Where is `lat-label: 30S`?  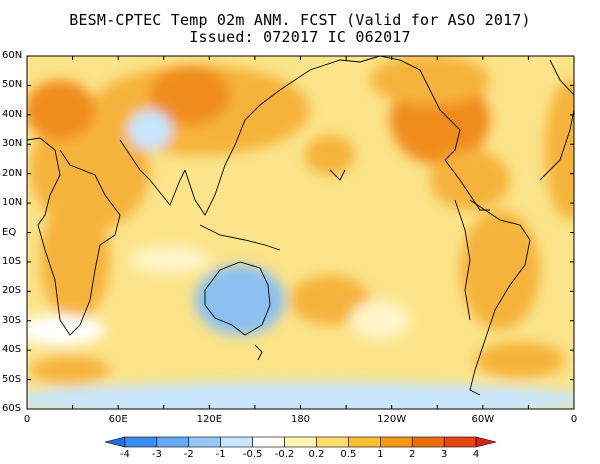
lat-label: 30S is located at coordinates (12, 320).